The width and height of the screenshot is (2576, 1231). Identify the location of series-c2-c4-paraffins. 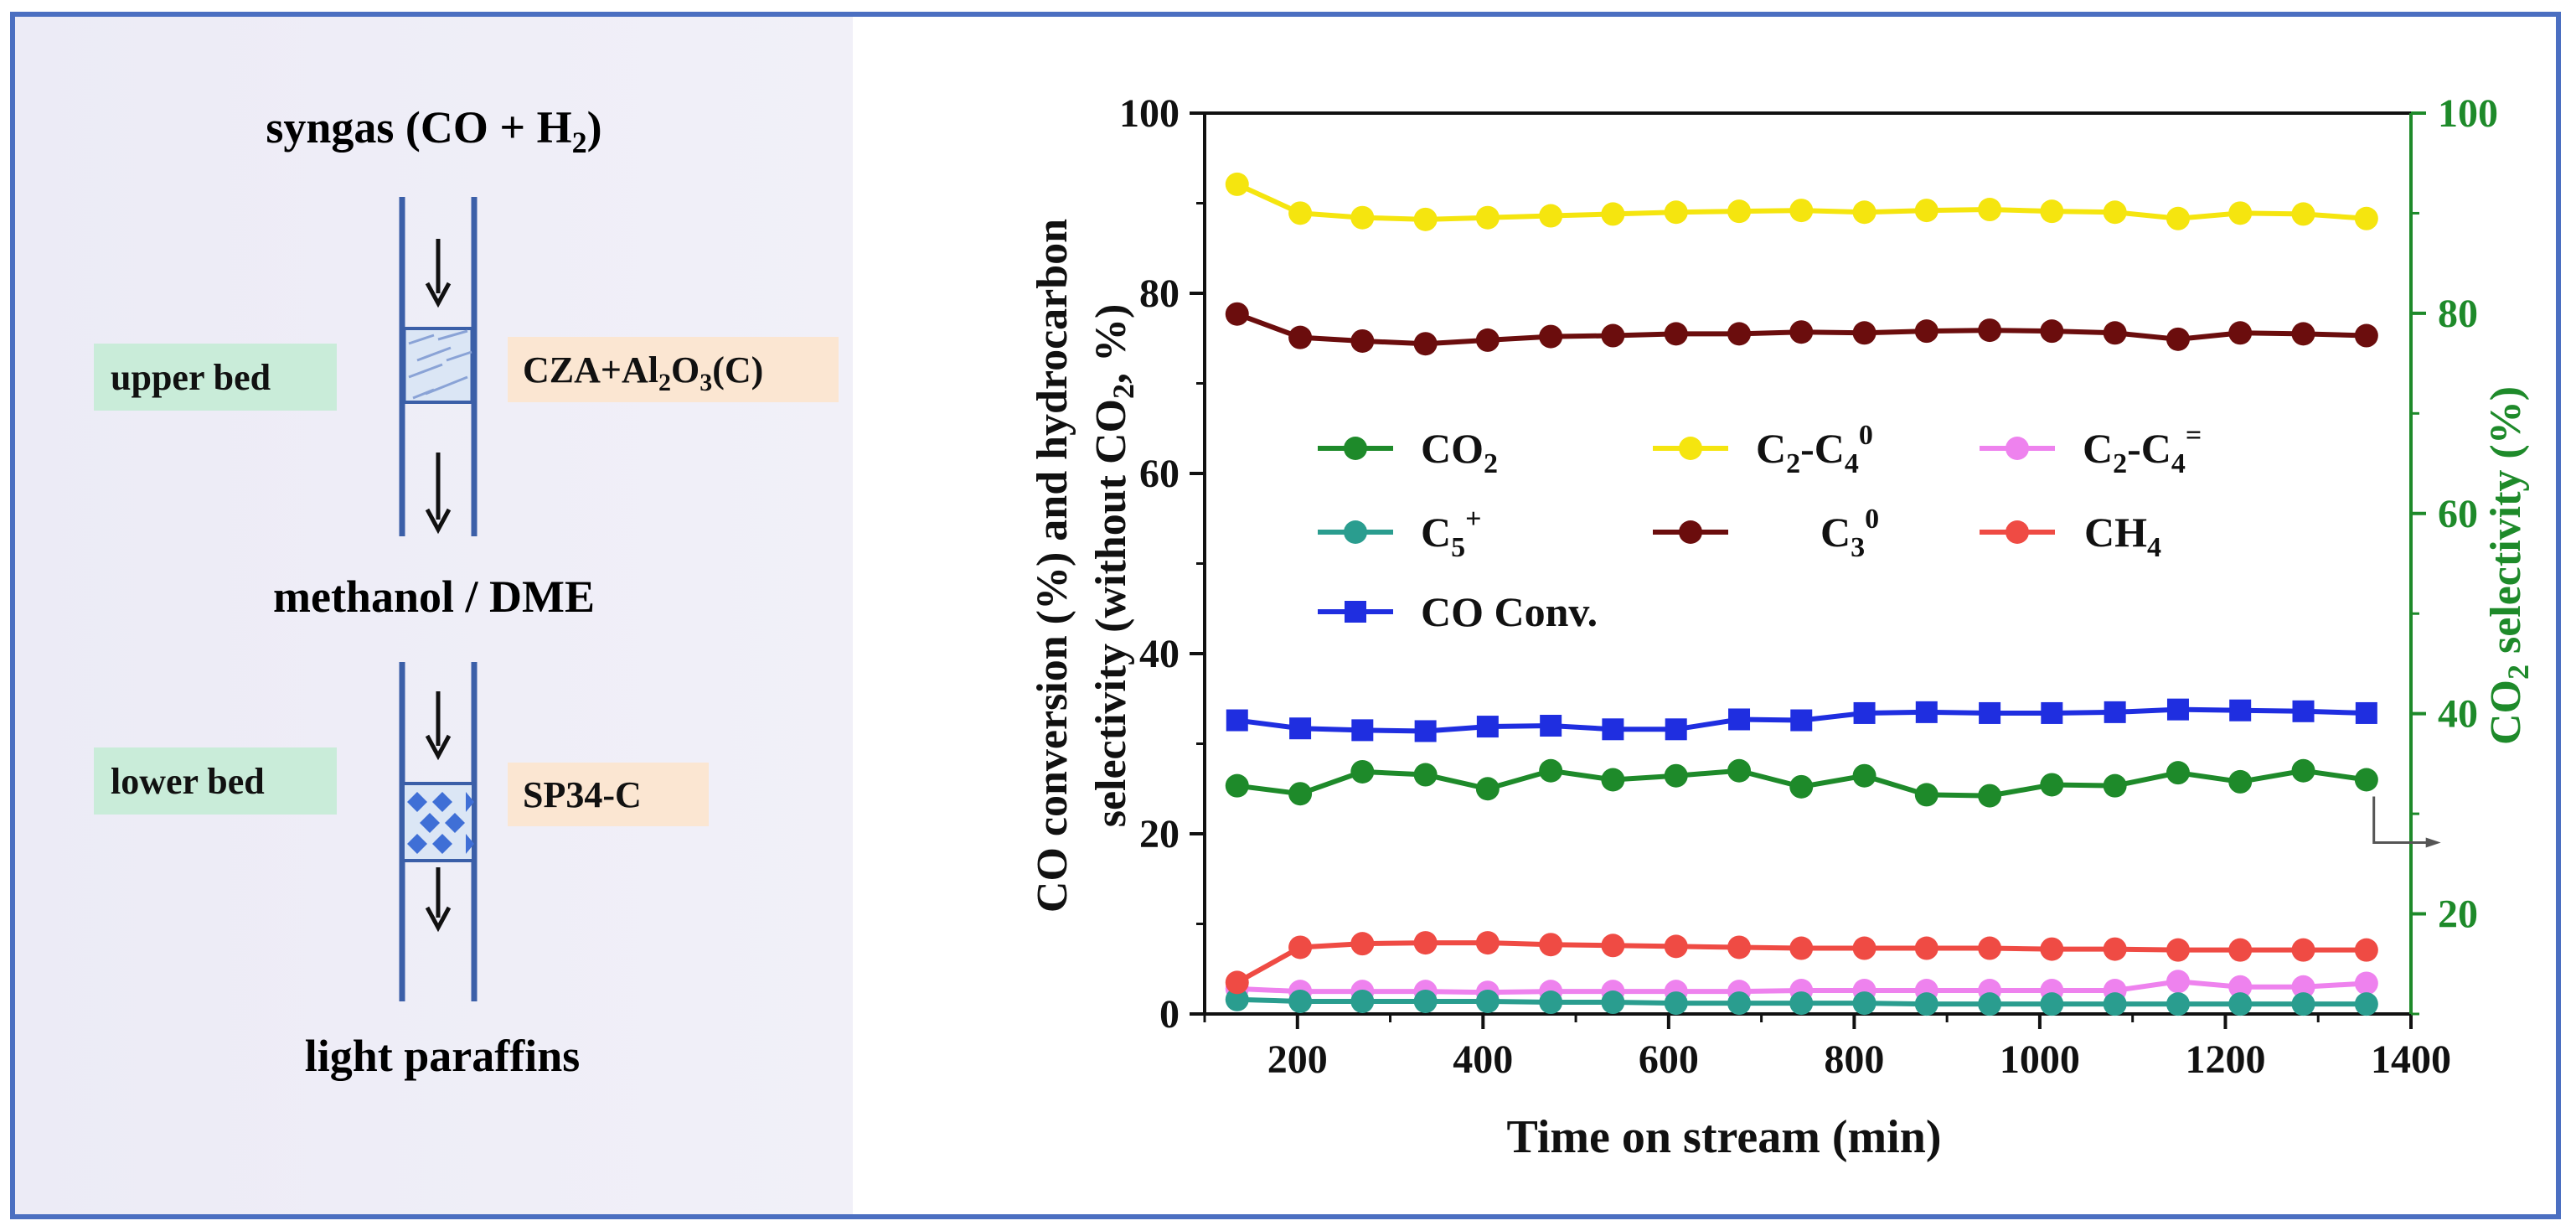
(1801, 202).